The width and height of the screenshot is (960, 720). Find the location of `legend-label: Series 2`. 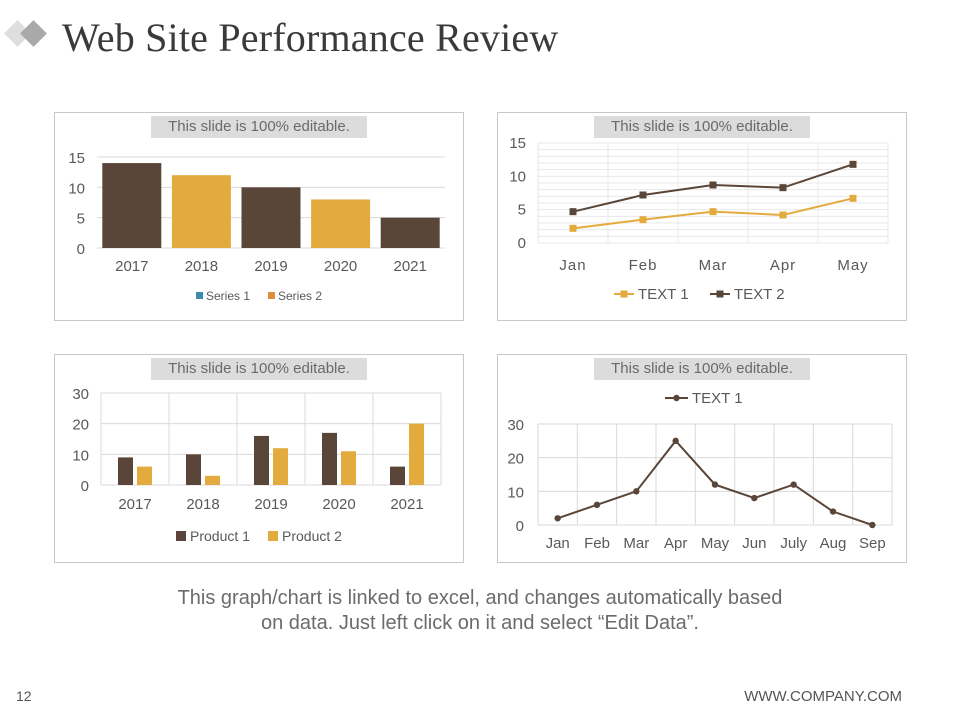

legend-label: Series 2 is located at coordinates (300, 296).